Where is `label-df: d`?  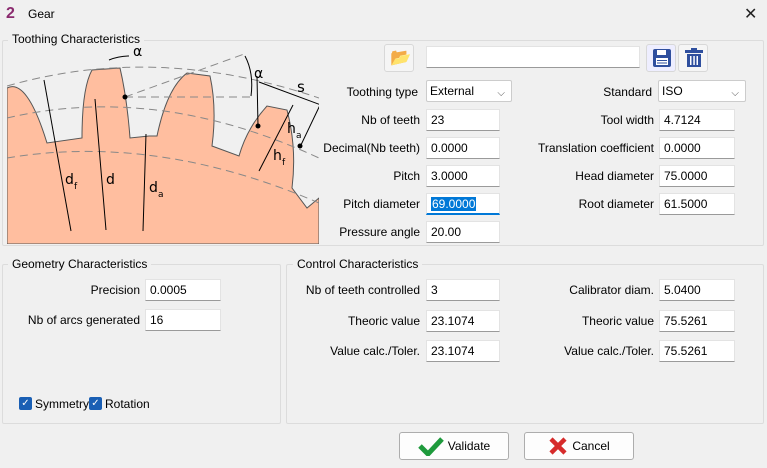
label-df: d is located at coordinates (69, 180).